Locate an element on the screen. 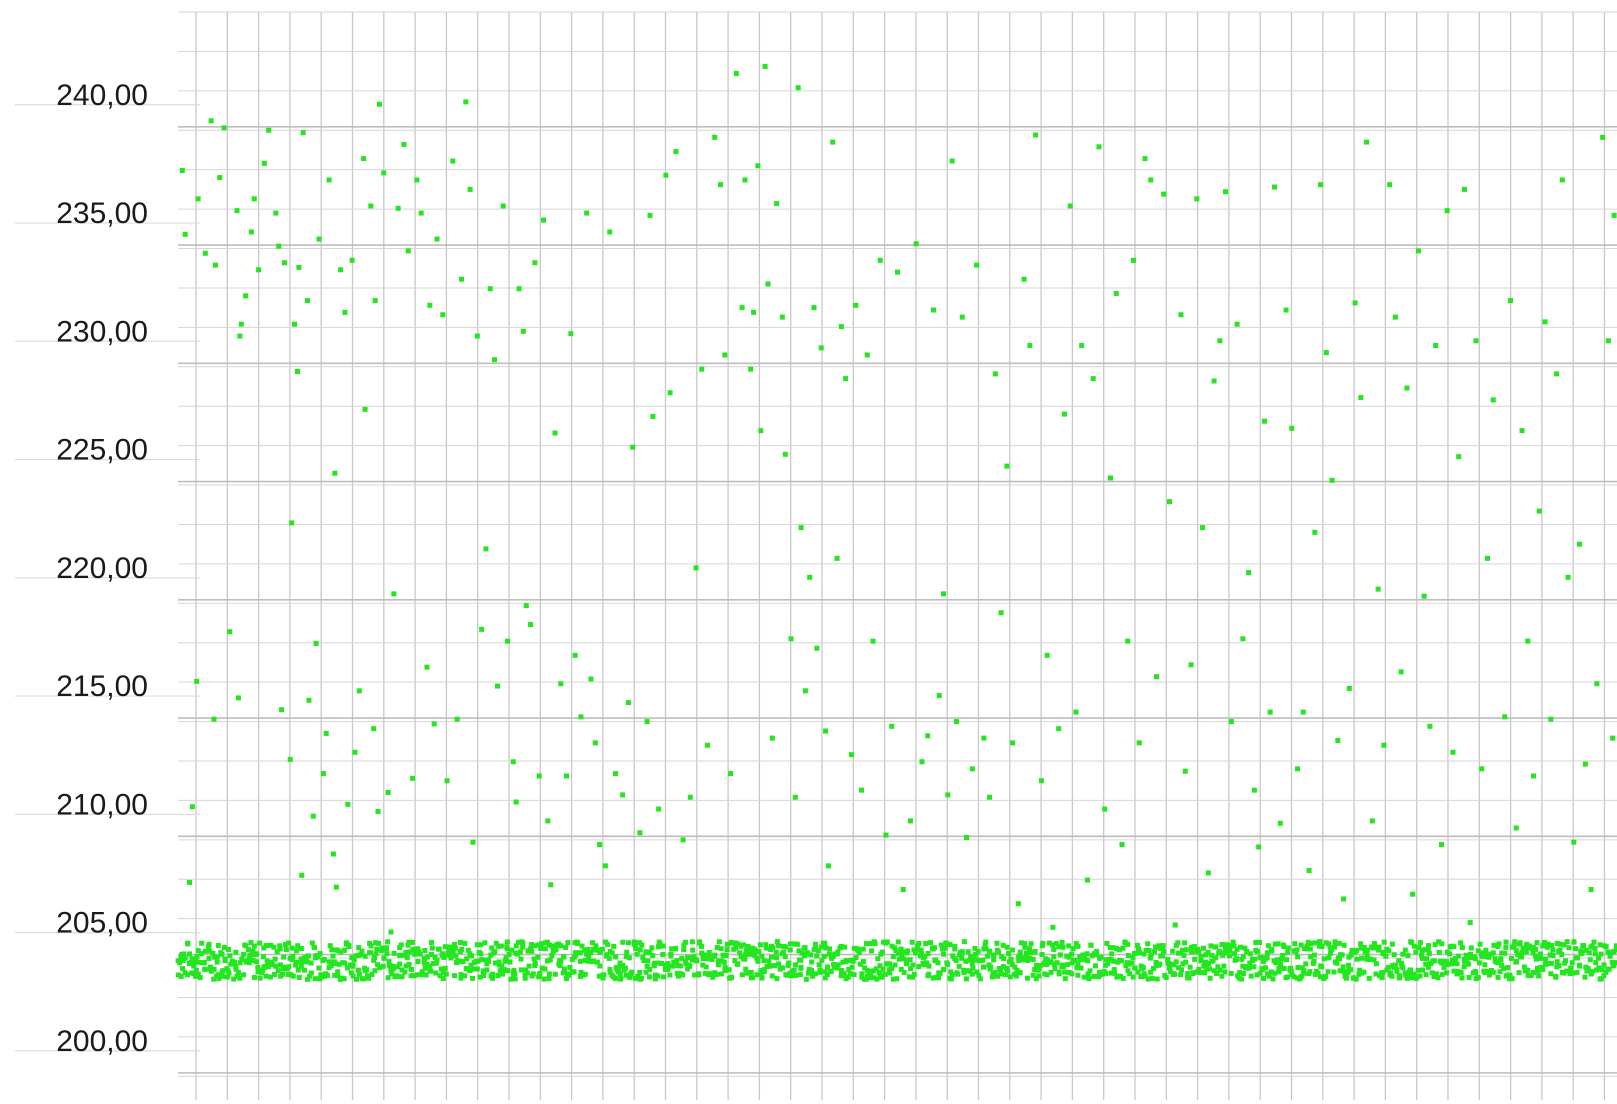 This screenshot has height=1104, width=1617. y-tick-label: 230,00 is located at coordinates (102, 331).